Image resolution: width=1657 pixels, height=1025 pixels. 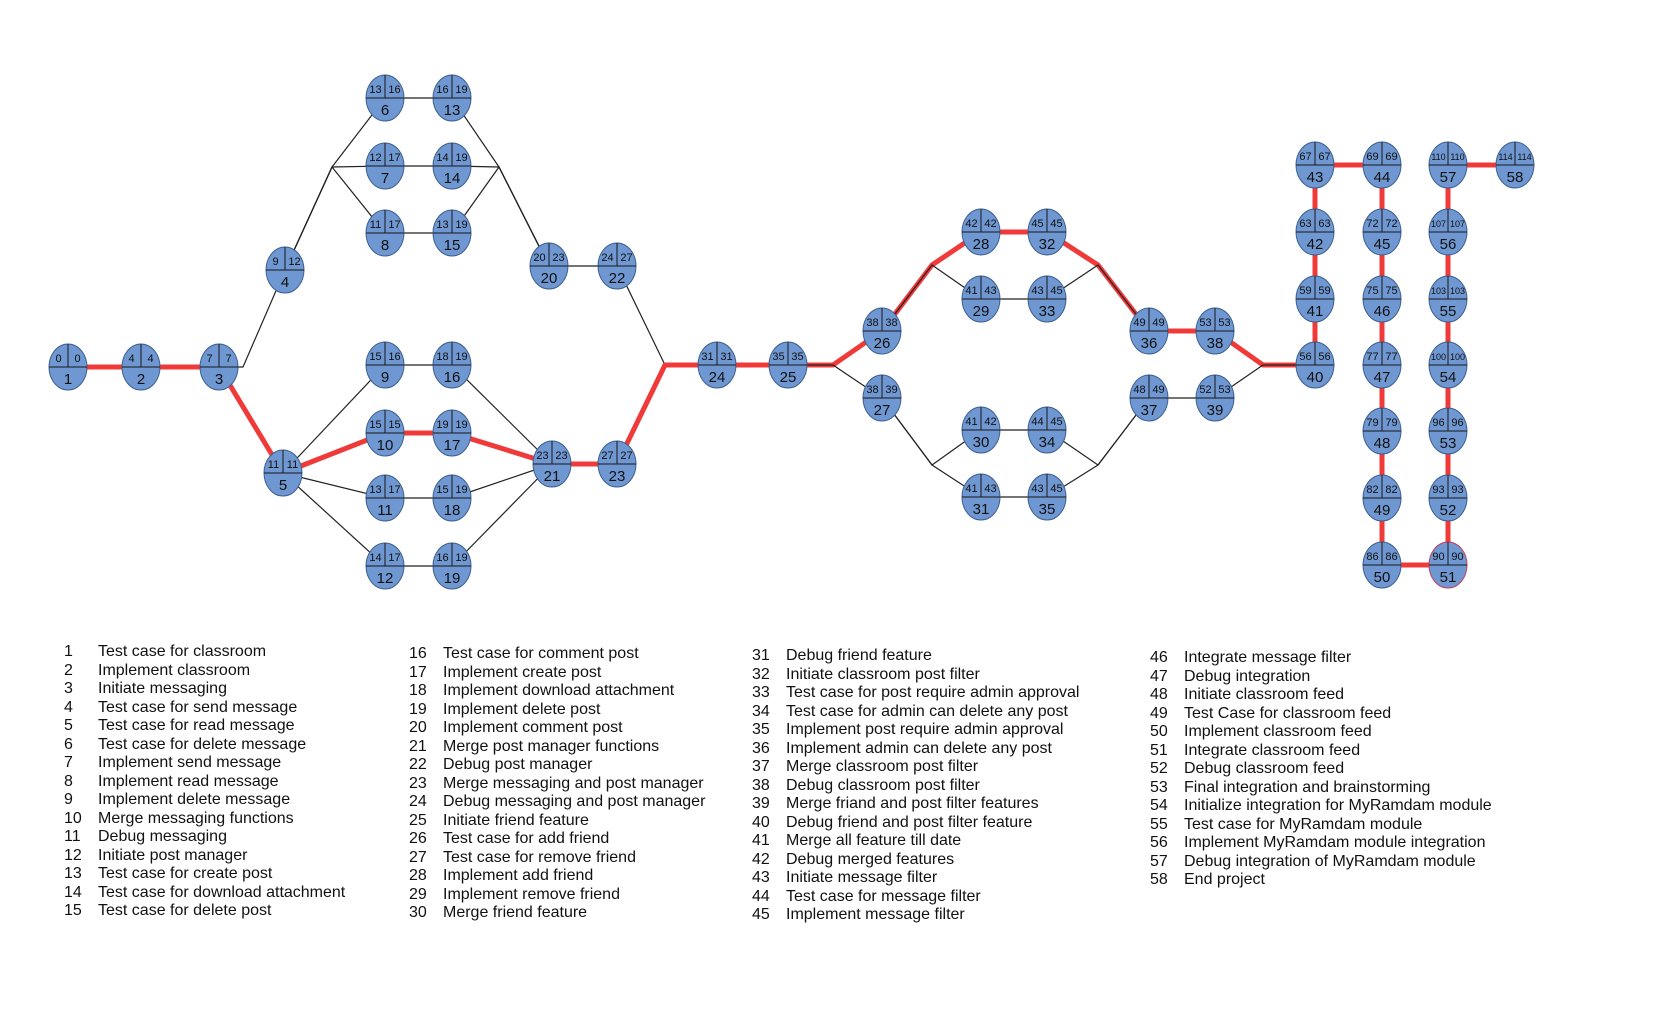 What do you see at coordinates (1315, 377) in the screenshot?
I see `node-id: 40` at bounding box center [1315, 377].